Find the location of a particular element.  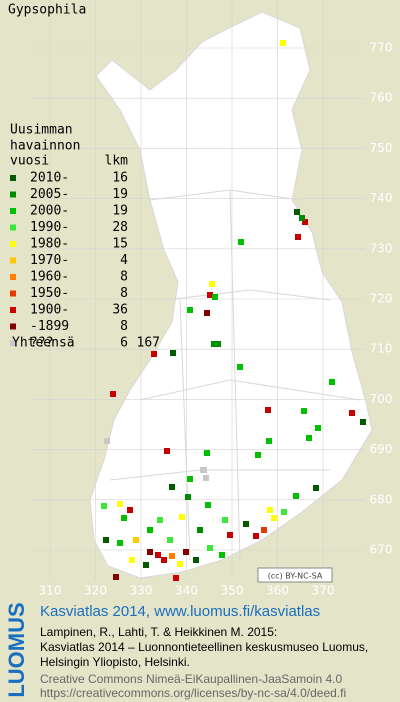

legend-total-label: Yhteensä is located at coordinates (43, 343).